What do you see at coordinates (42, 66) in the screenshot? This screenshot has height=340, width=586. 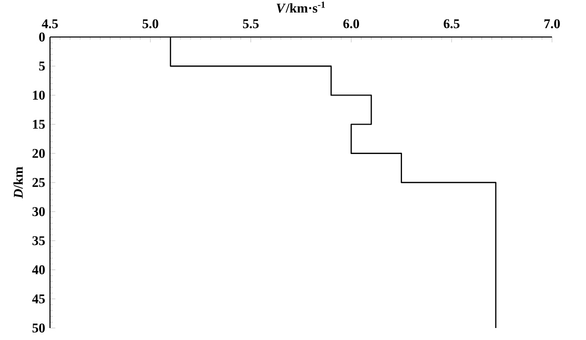 I see `y-tick-label: 5` at bounding box center [42, 66].